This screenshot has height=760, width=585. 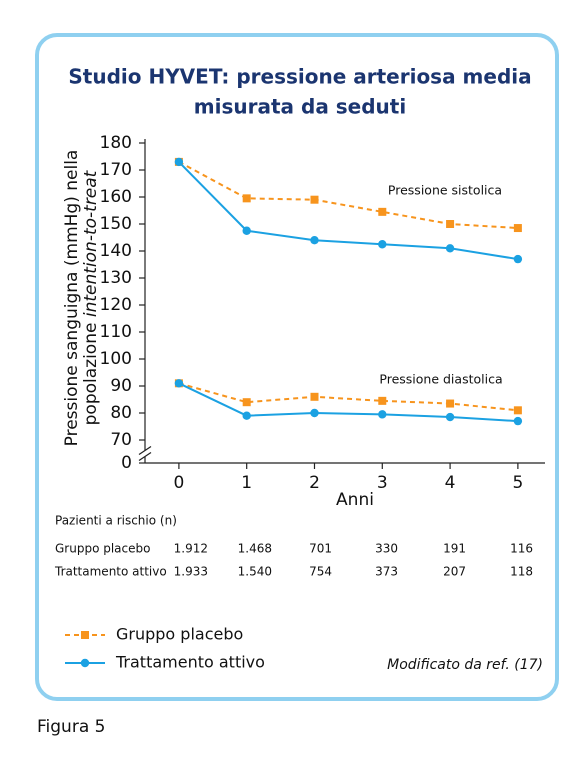 What do you see at coordinates (116, 521) in the screenshot?
I see `table-title: Pazienti a rischio (n)` at bounding box center [116, 521].